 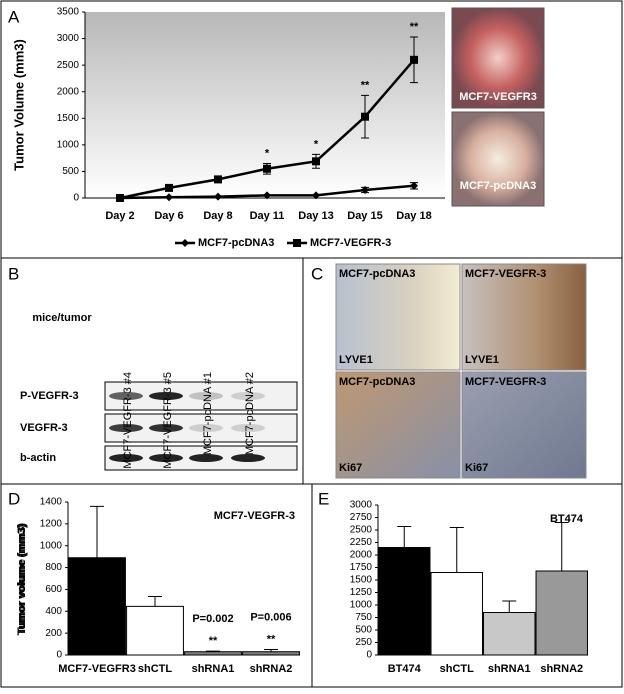 I want to click on x-tick-label: Day 11, so click(x=267, y=216).